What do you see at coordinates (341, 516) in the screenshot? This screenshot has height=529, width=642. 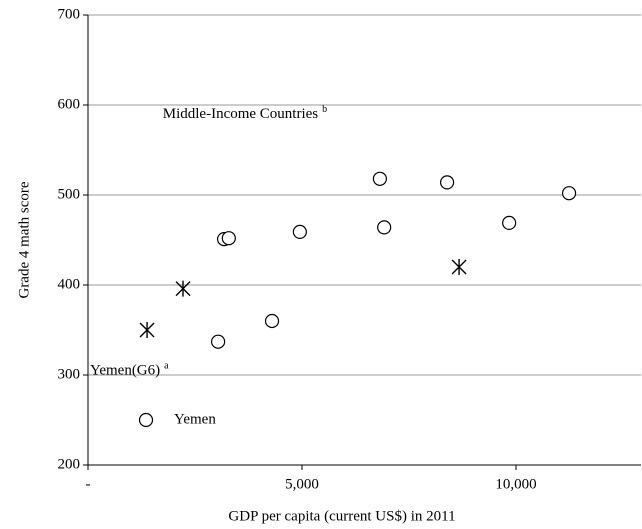 I see `x-axis-label: GDP per capita (current US$) in 2011` at bounding box center [341, 516].